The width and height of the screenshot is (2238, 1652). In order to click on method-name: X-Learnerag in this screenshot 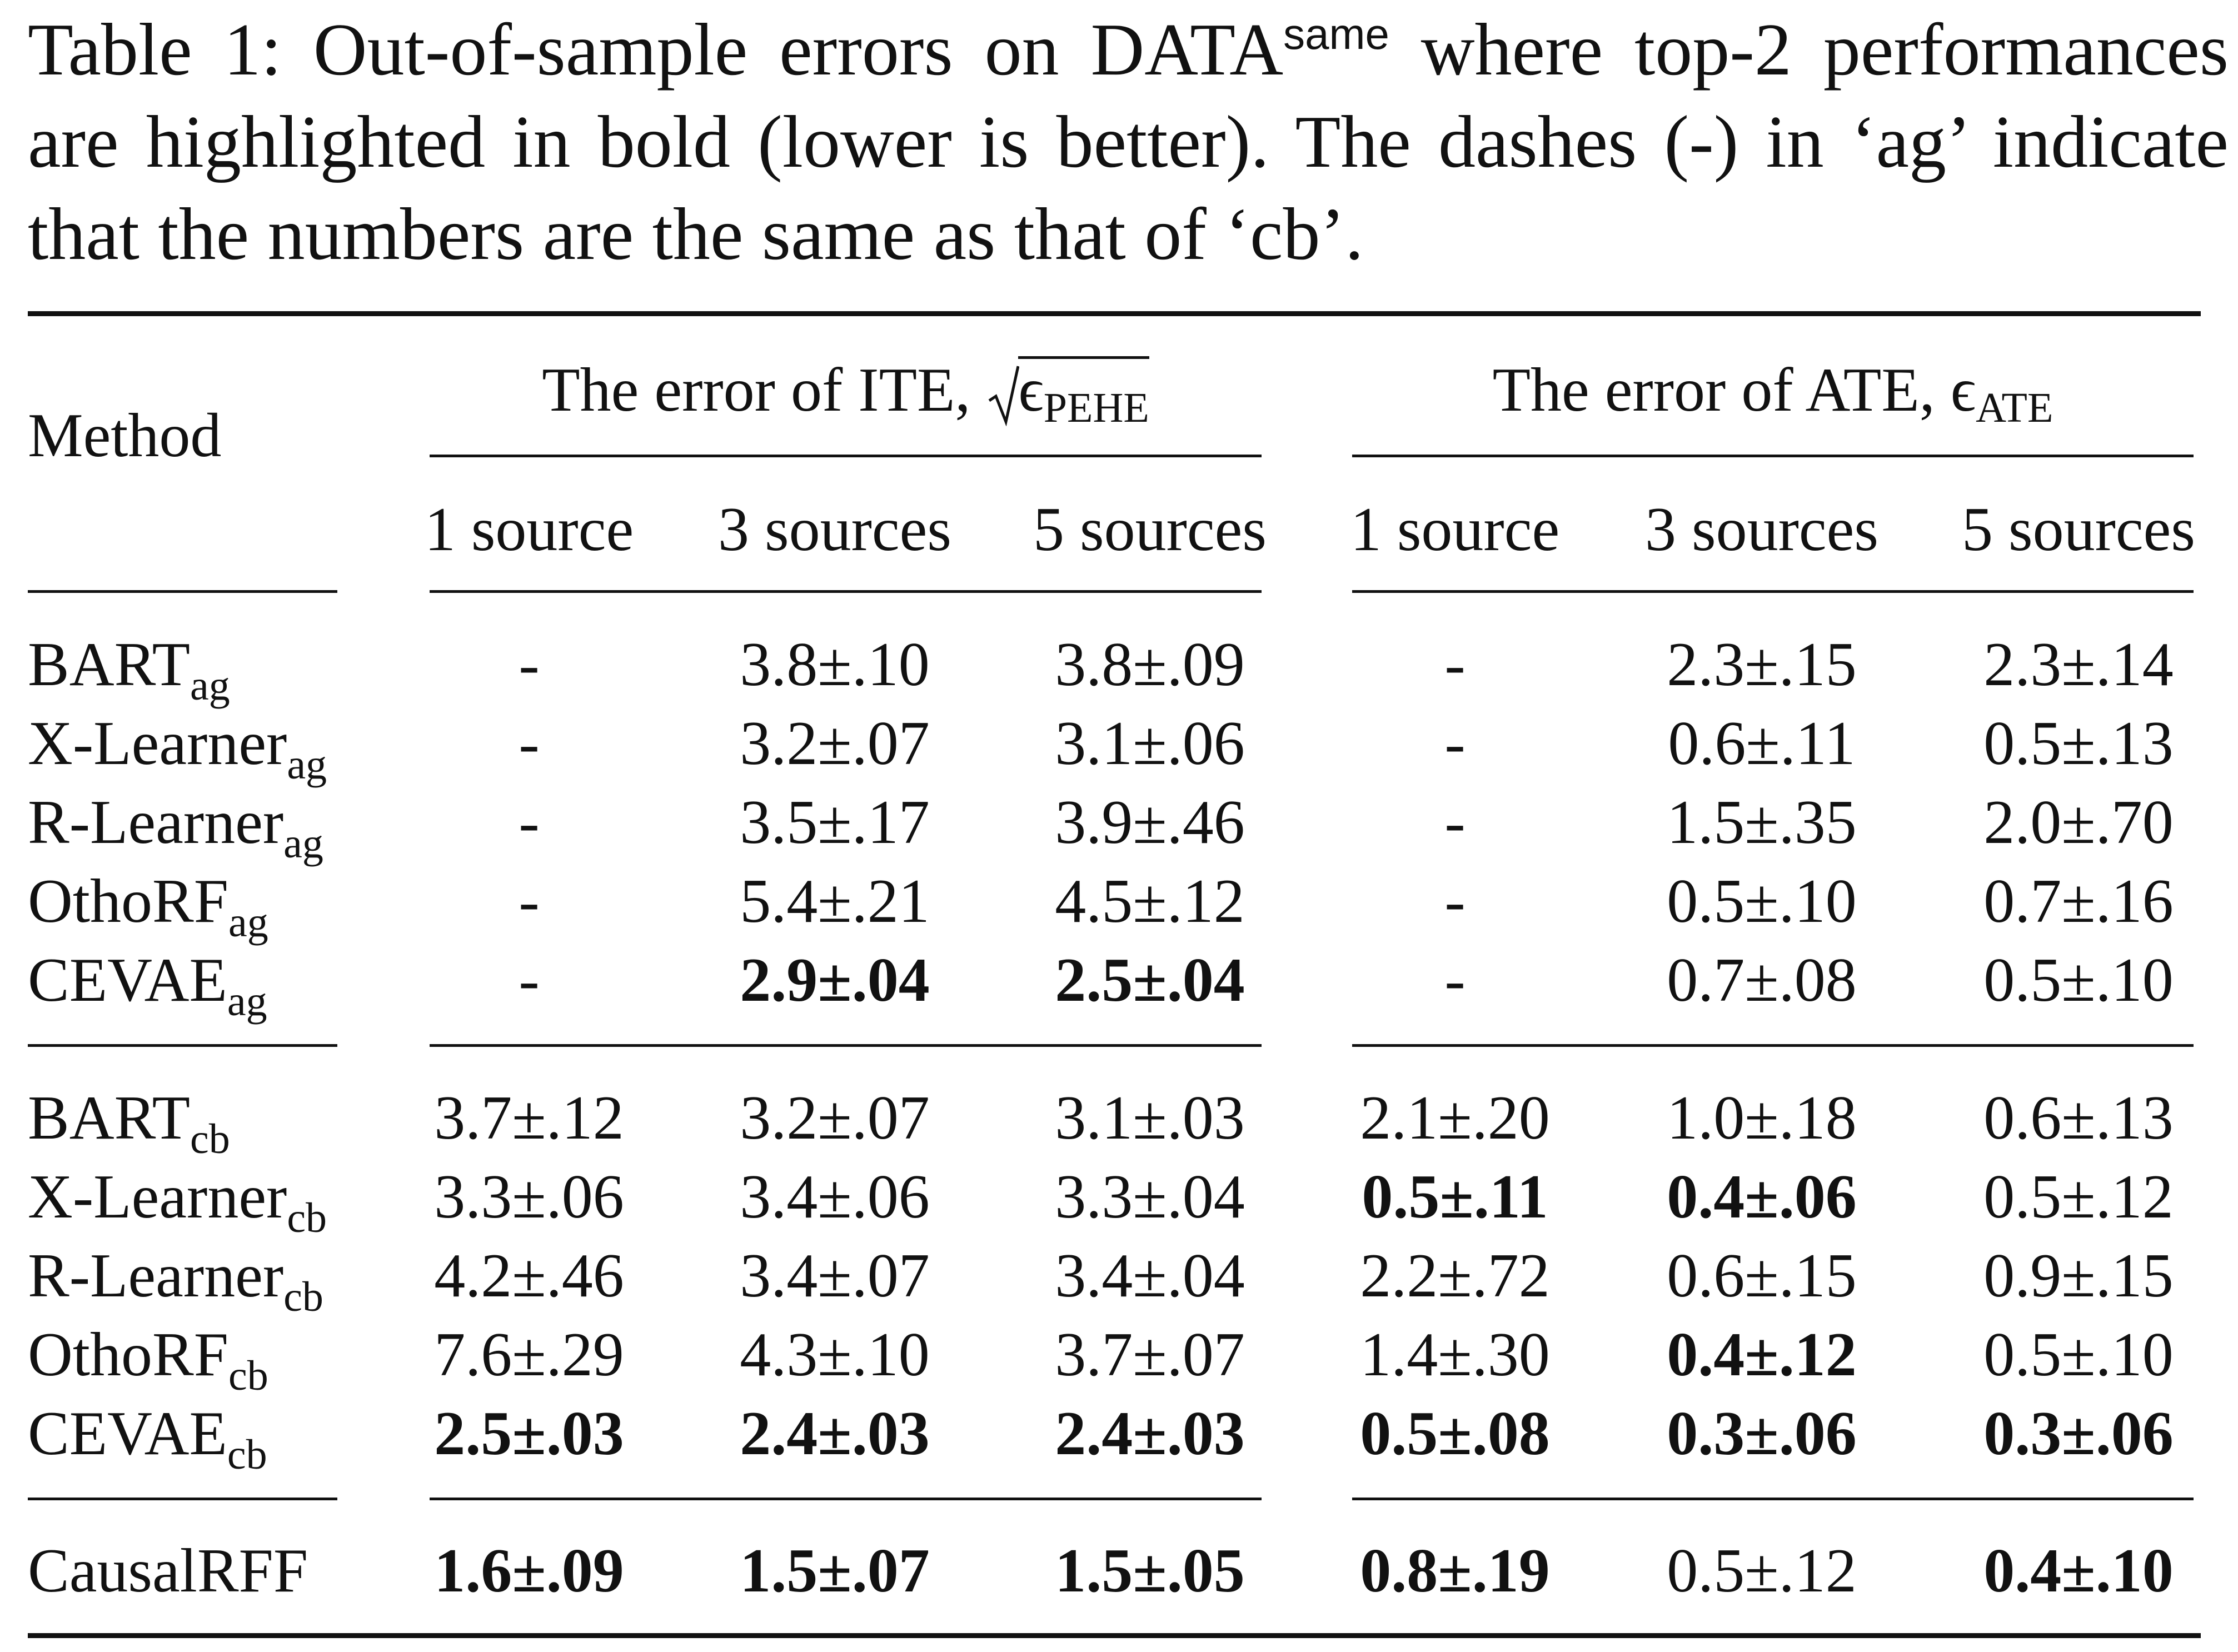, I will do `click(177, 746)`.